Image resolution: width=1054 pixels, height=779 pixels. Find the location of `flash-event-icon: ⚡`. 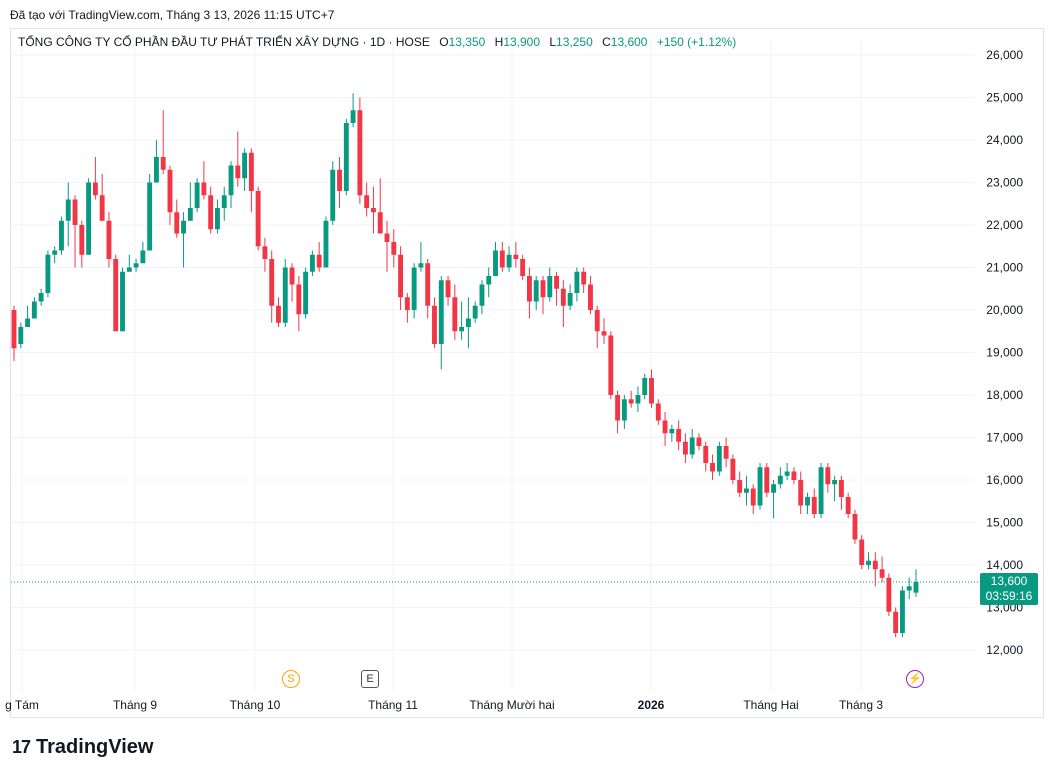

flash-event-icon: ⚡ is located at coordinates (915, 679).